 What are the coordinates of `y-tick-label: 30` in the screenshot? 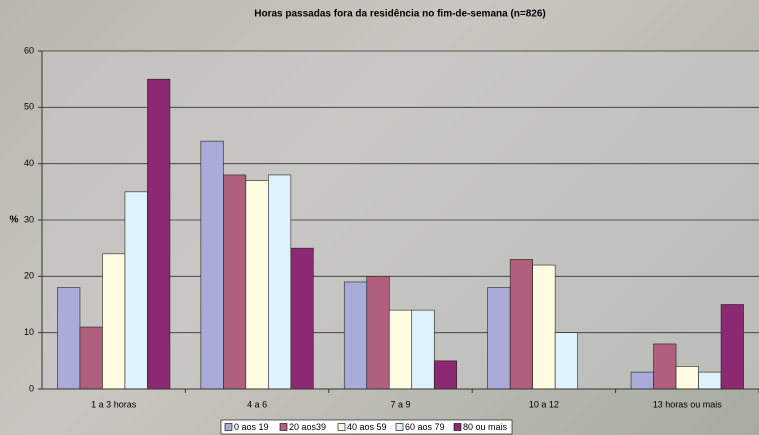 It's located at (29, 219).